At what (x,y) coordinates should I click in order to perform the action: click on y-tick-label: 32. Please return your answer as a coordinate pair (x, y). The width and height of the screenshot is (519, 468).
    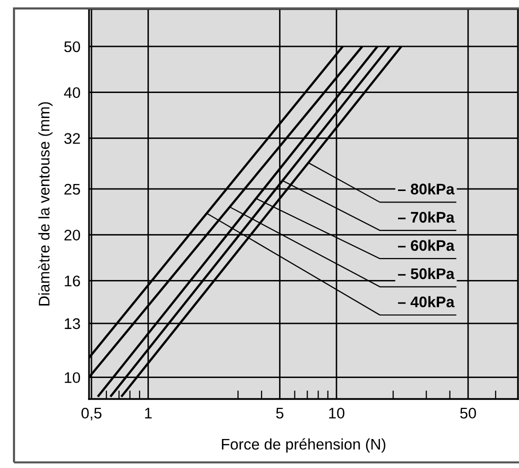
    Looking at the image, I should click on (72, 138).